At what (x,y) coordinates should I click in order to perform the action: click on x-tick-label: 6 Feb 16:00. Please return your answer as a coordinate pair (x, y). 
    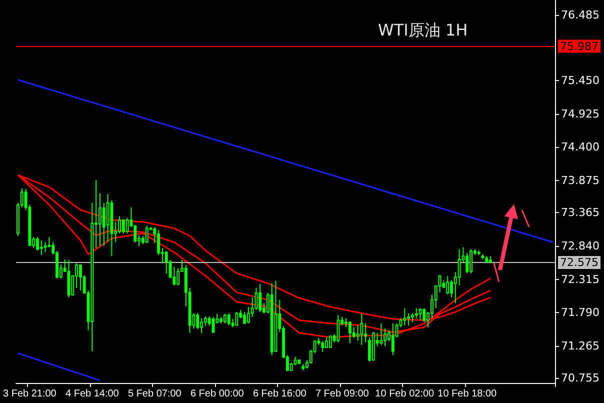
    Looking at the image, I should click on (279, 394).